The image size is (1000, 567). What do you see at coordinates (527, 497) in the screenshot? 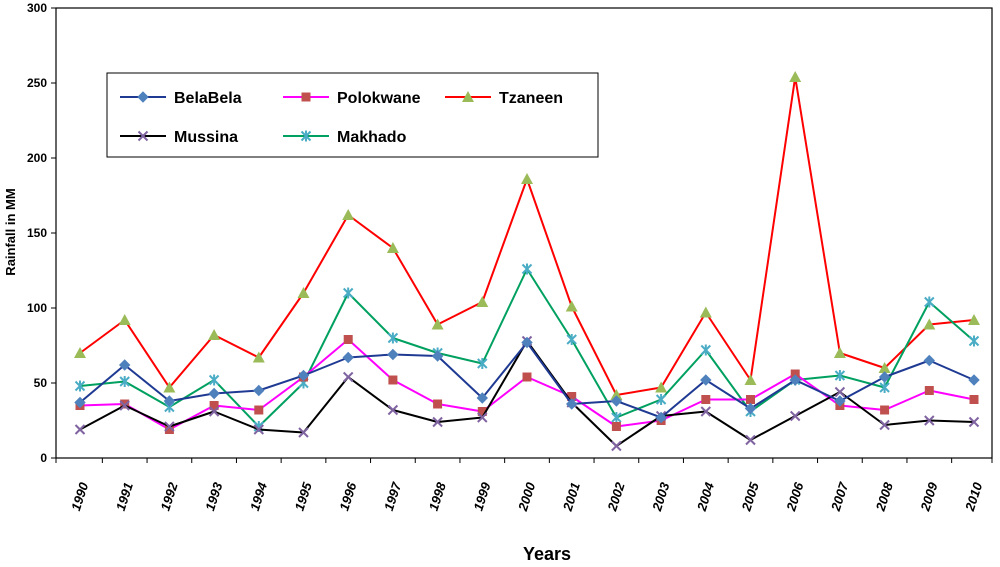
I see `x-tick-label: 2000` at bounding box center [527, 497].